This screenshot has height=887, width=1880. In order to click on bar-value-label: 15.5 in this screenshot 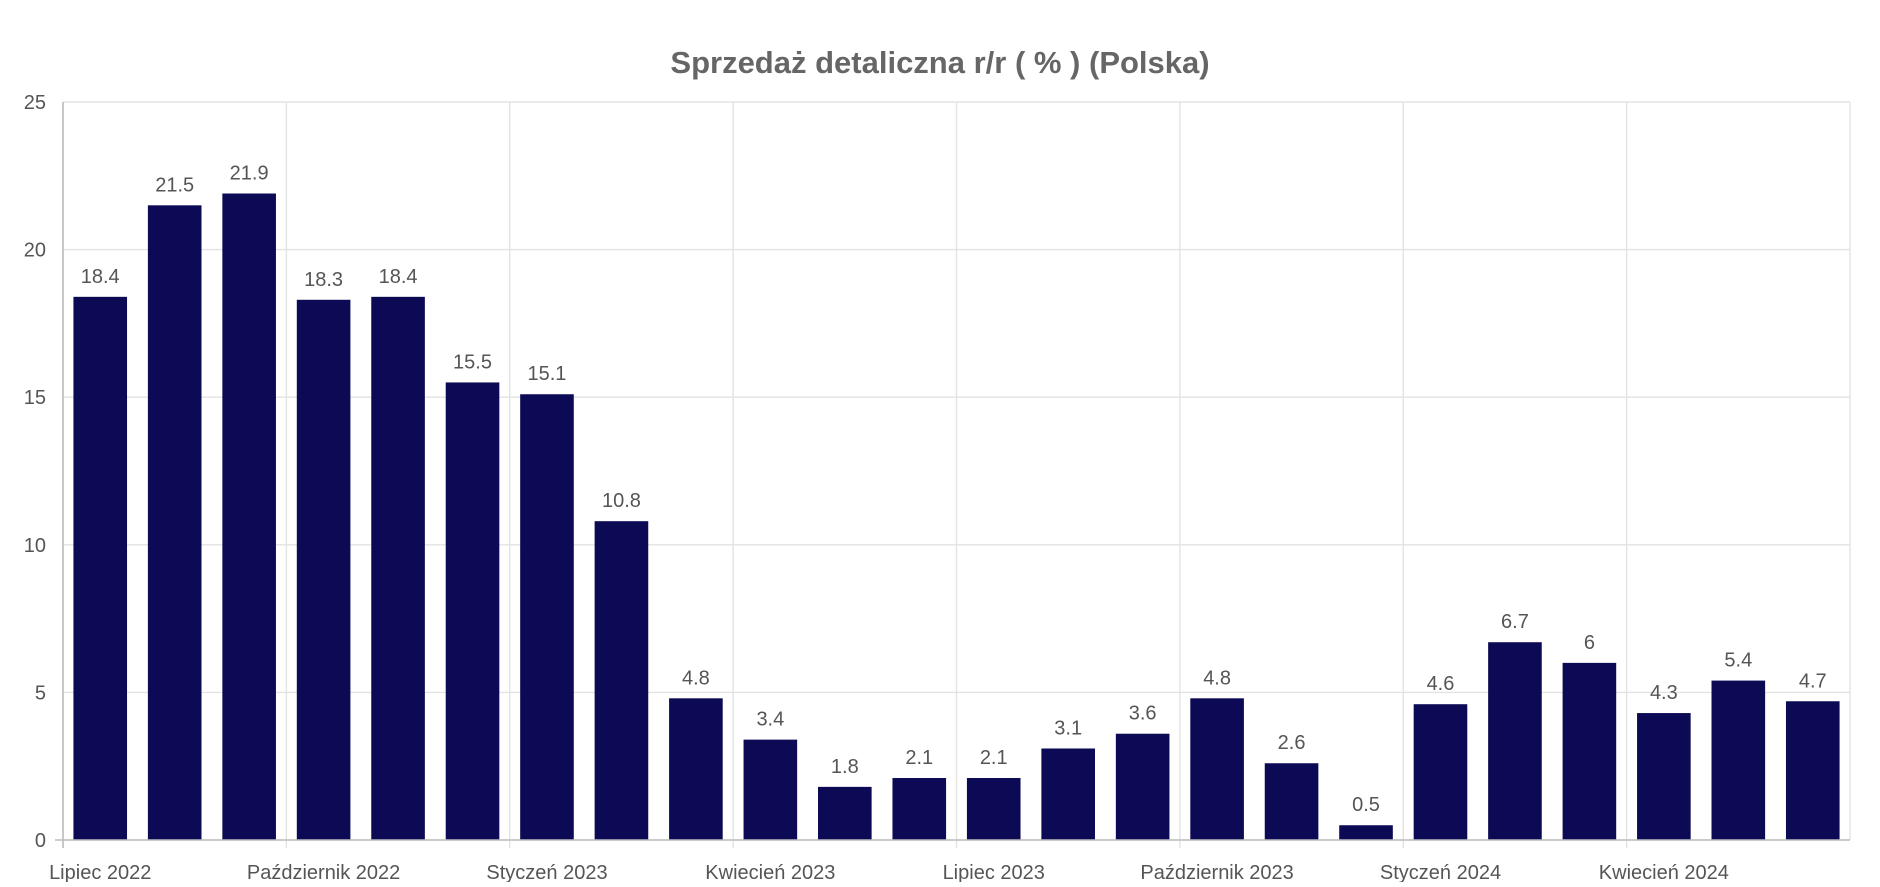, I will do `click(472, 362)`.